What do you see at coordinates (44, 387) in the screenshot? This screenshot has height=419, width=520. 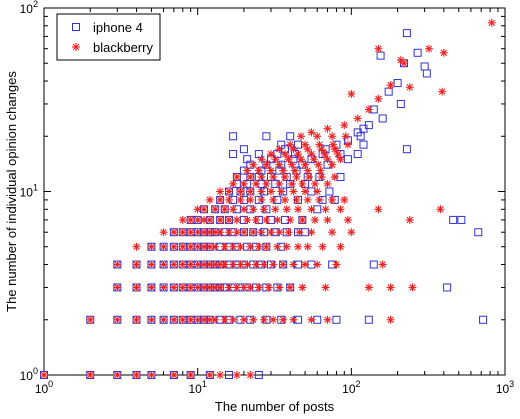 I see `x-tick-label: 10⁰` at bounding box center [44, 387].